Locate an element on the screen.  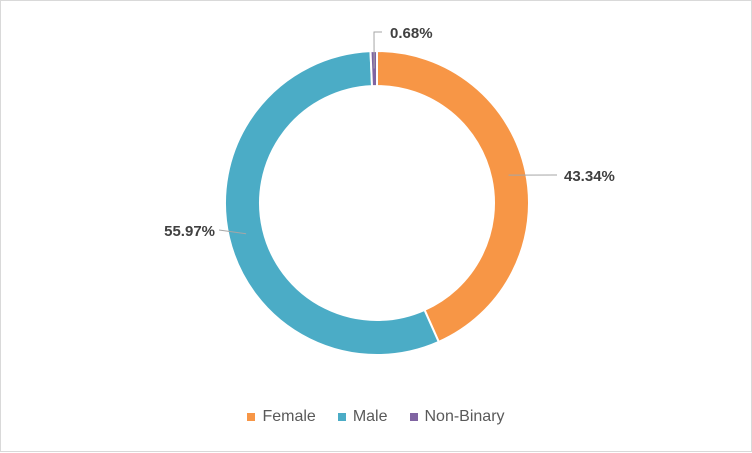
legend-swatch-non-binary is located at coordinates (414, 417).